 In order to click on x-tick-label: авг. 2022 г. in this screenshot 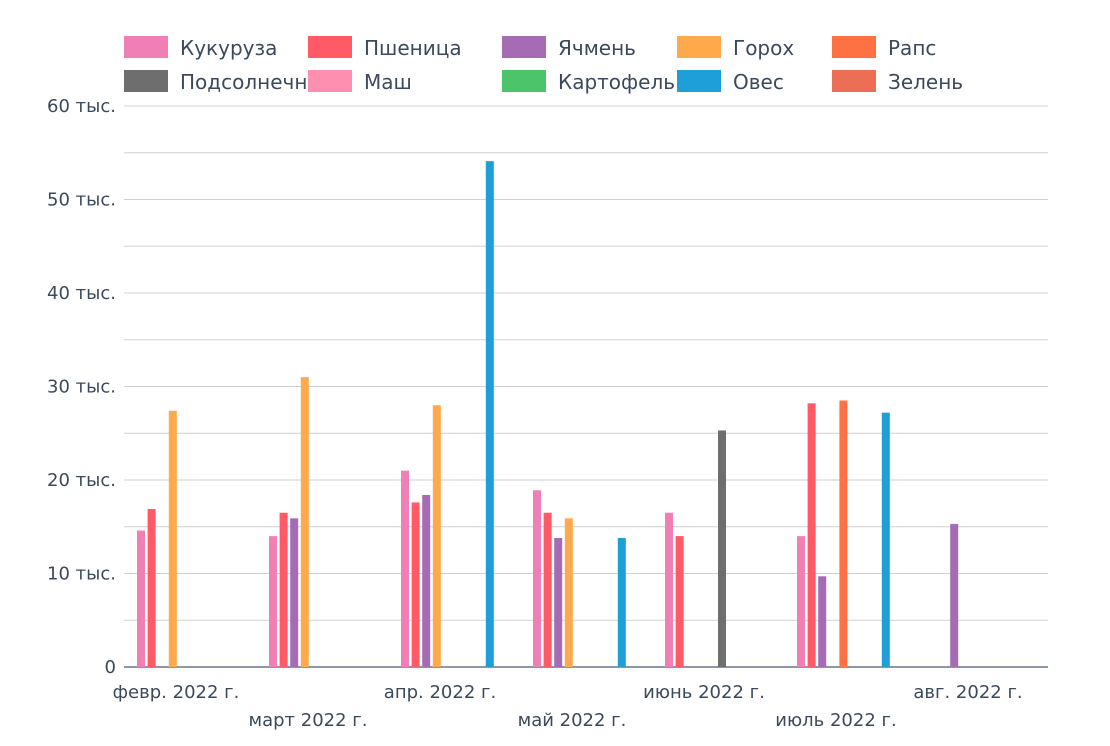, I will do `click(967, 692)`.